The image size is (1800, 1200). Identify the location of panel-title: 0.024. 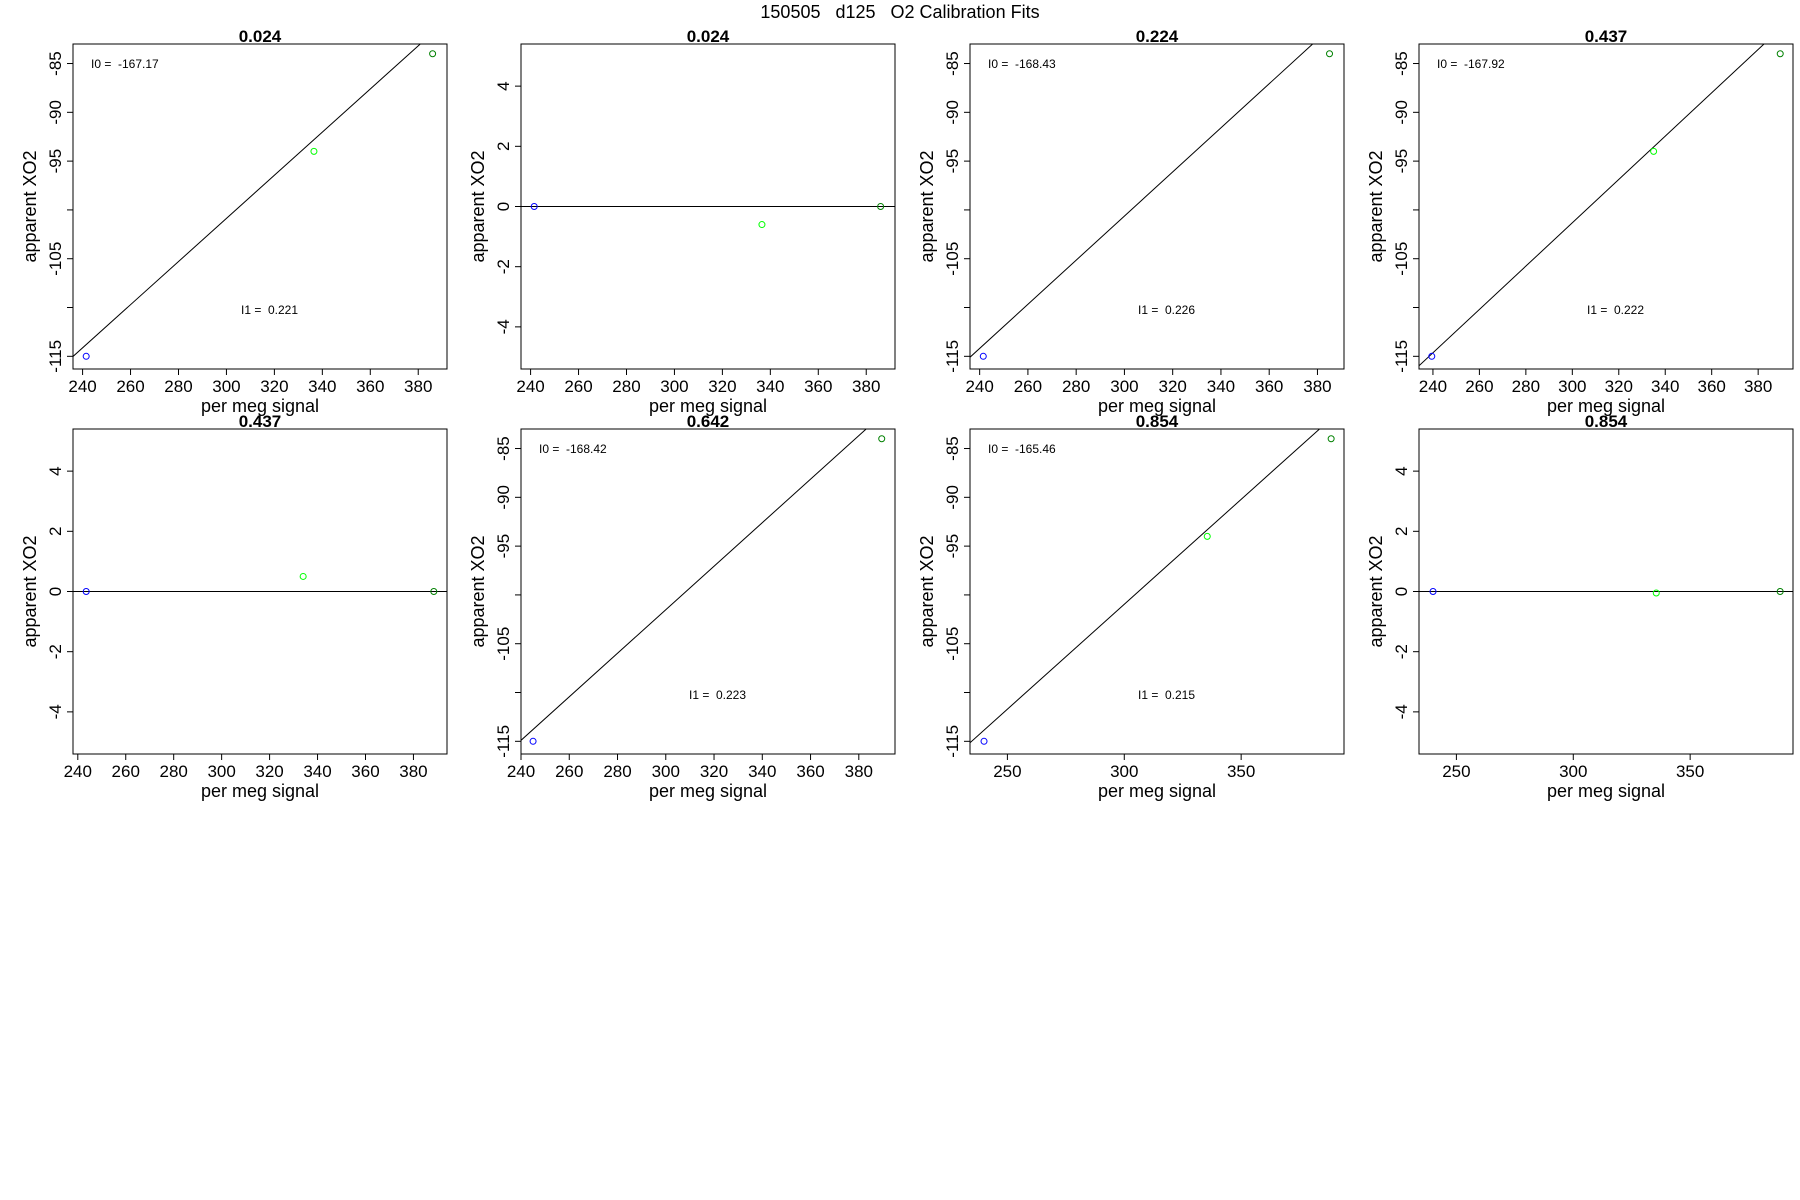
(260, 36).